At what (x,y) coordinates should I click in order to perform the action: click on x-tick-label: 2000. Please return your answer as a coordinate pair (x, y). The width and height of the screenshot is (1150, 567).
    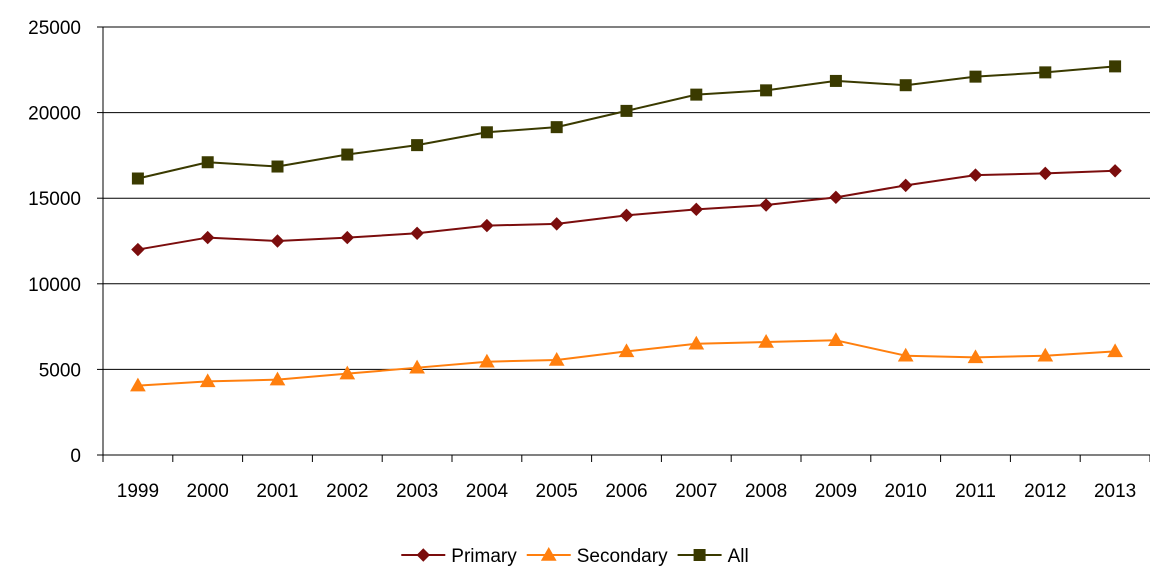
    Looking at the image, I should click on (208, 491).